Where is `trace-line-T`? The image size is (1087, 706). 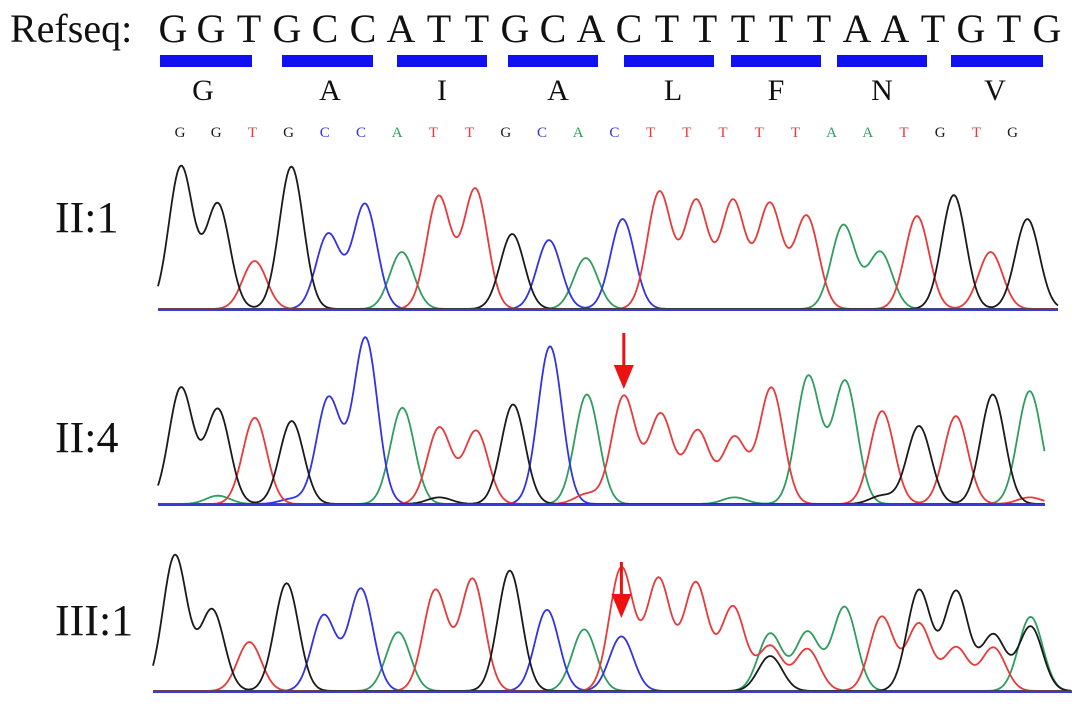 trace-line-T is located at coordinates (608, 248).